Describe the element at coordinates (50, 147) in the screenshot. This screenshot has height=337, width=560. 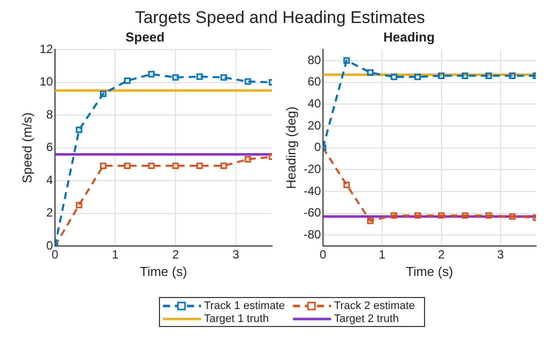
I see `y-tick-label: 6` at that location.